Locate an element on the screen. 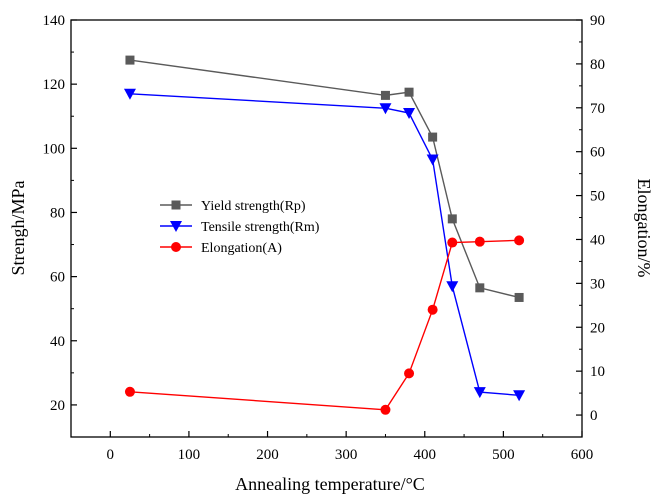 The image size is (659, 498). y-left-tick-label: 120 is located at coordinates (54, 85).